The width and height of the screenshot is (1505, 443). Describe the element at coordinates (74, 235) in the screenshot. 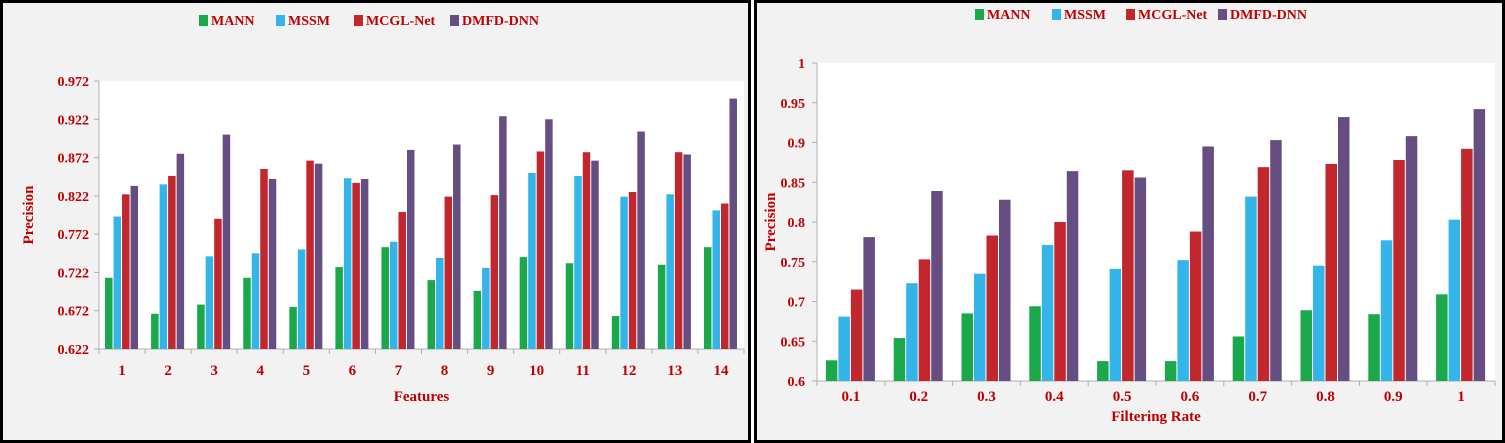

I see `y-tick-label: 0.772` at that location.